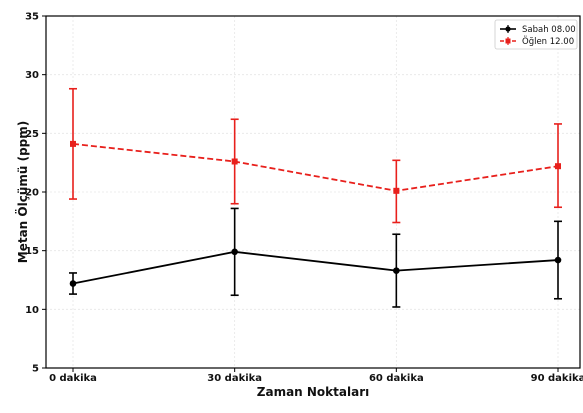 The height and width of the screenshot is (413, 583). What do you see at coordinates (549, 30) in the screenshot?
I see `legend-label: Sabah 08.00` at bounding box center [549, 30].